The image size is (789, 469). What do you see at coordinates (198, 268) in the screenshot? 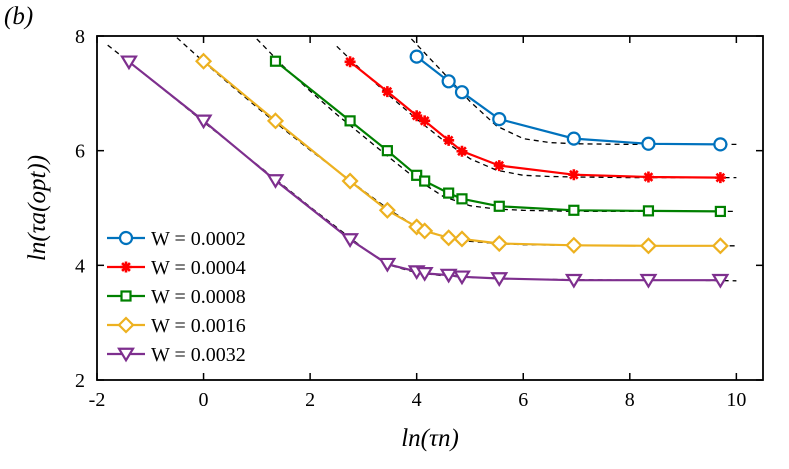
I see `legend-label: W = 0.0004` at bounding box center [198, 268].